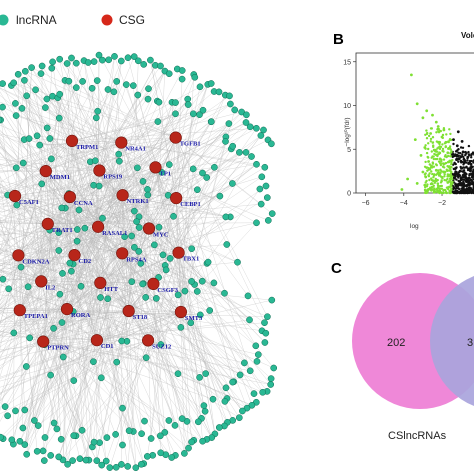 This screenshot has width=474, height=474. Describe the element at coordinates (349, 194) in the screenshot. I see `y-tick-label: 0` at that location.